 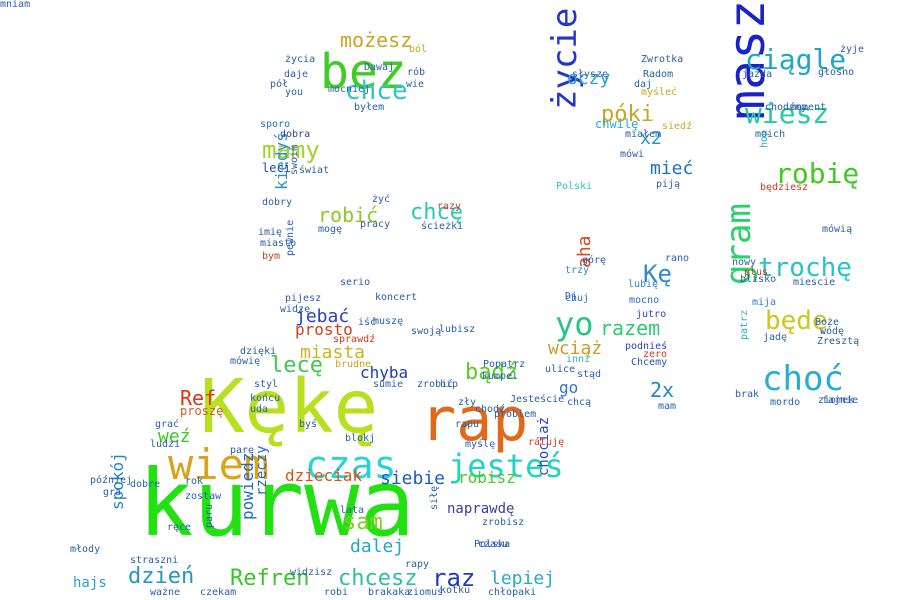 I want to click on cloud-word: miescie, so click(x=814, y=282).